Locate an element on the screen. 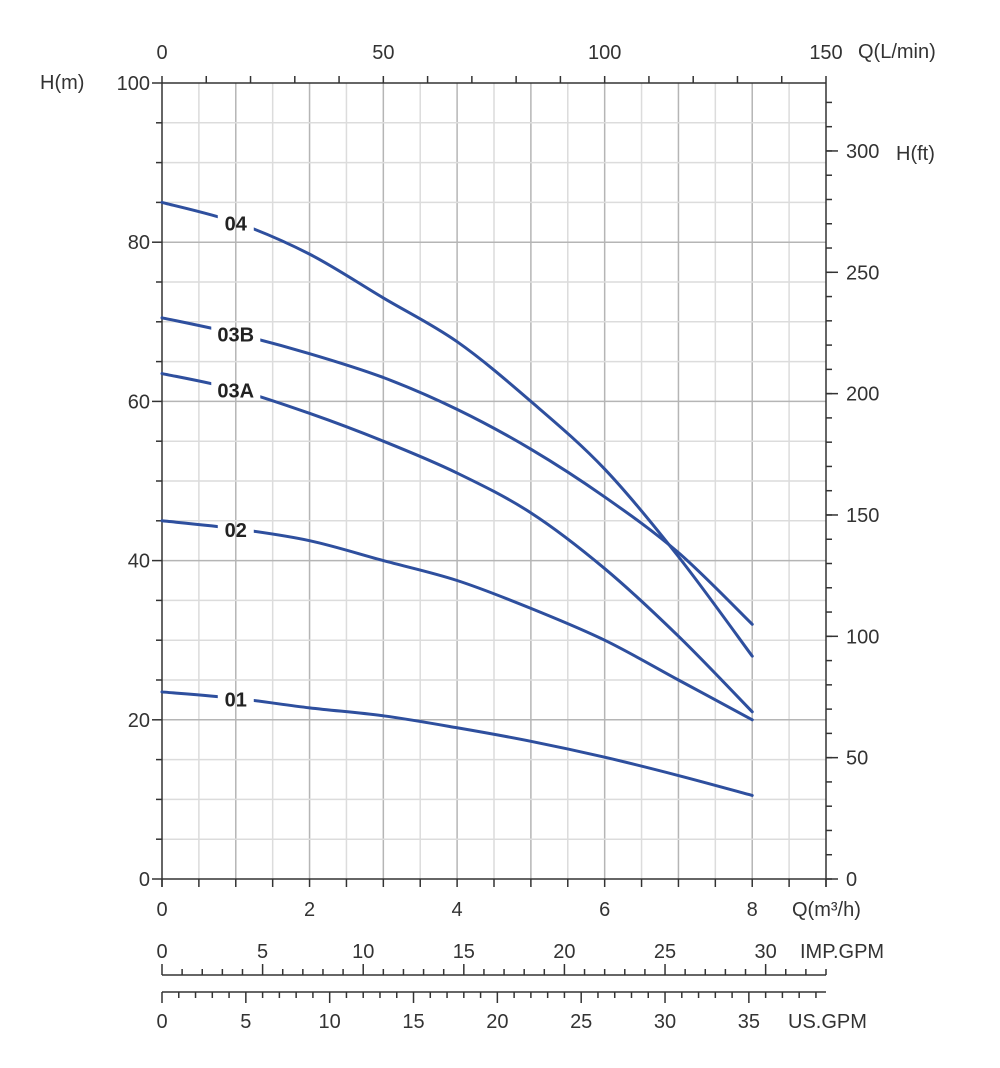 This screenshot has width=1000, height=1068. y-tick-label: 20 is located at coordinates (139, 721).